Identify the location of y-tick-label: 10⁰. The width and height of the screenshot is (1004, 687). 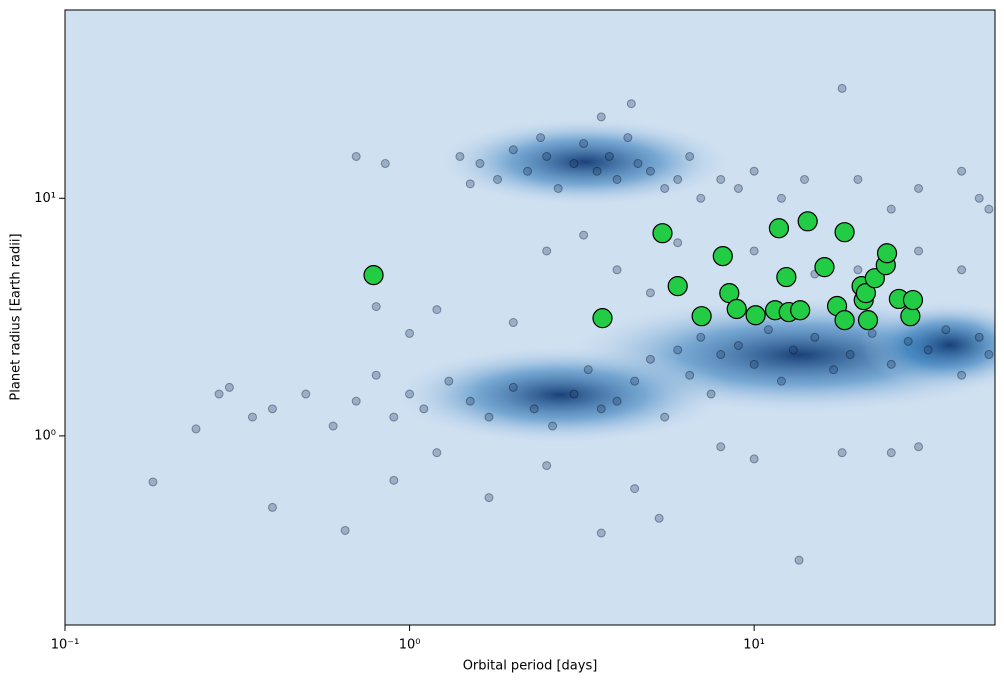
(45, 435).